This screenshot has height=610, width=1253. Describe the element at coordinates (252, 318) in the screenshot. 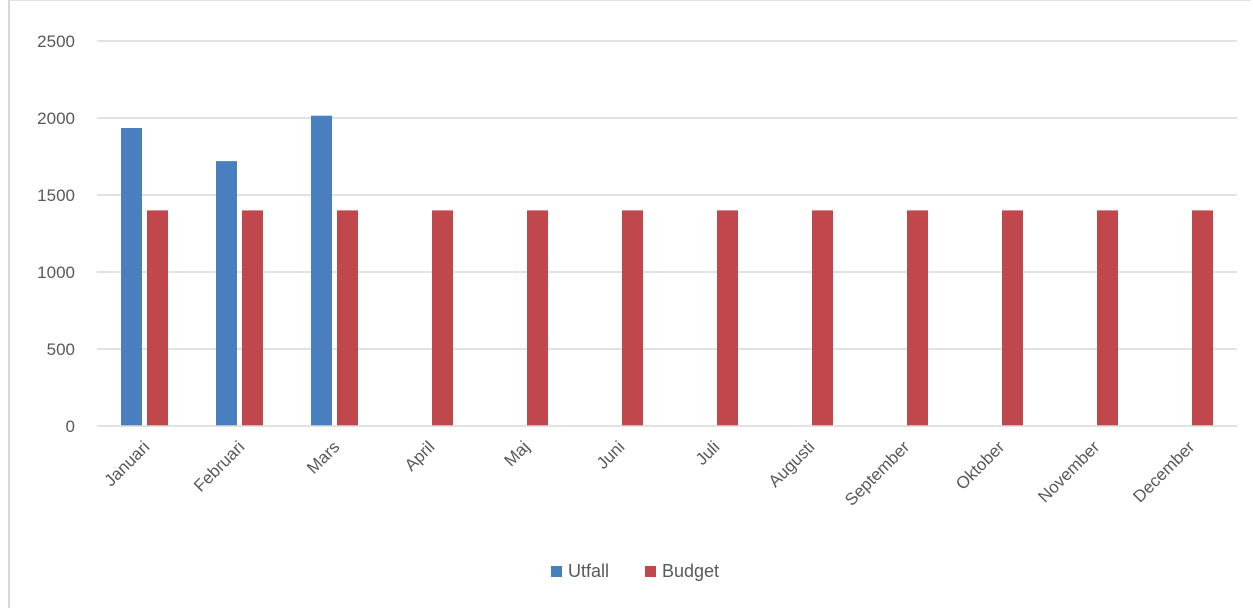

I see `bar-budget-februari` at that location.